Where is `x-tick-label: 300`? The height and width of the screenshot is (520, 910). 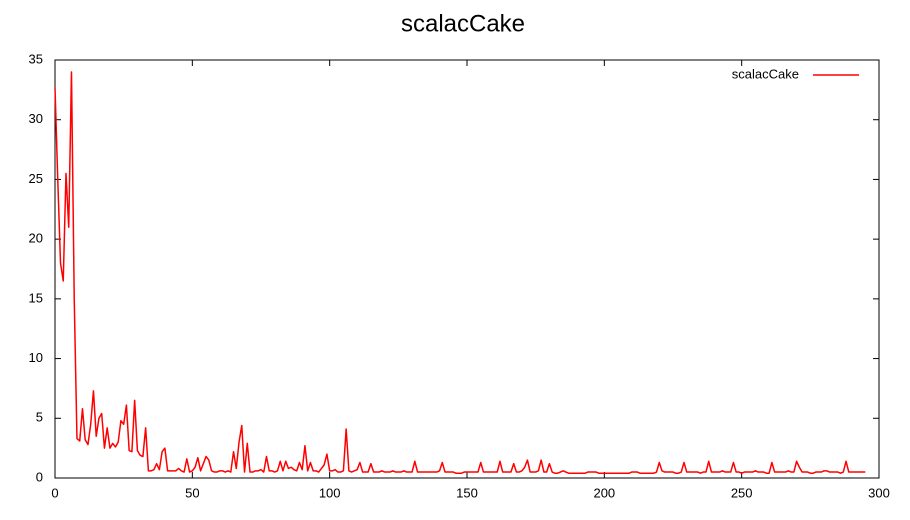 x-tick-label: 300 is located at coordinates (879, 492).